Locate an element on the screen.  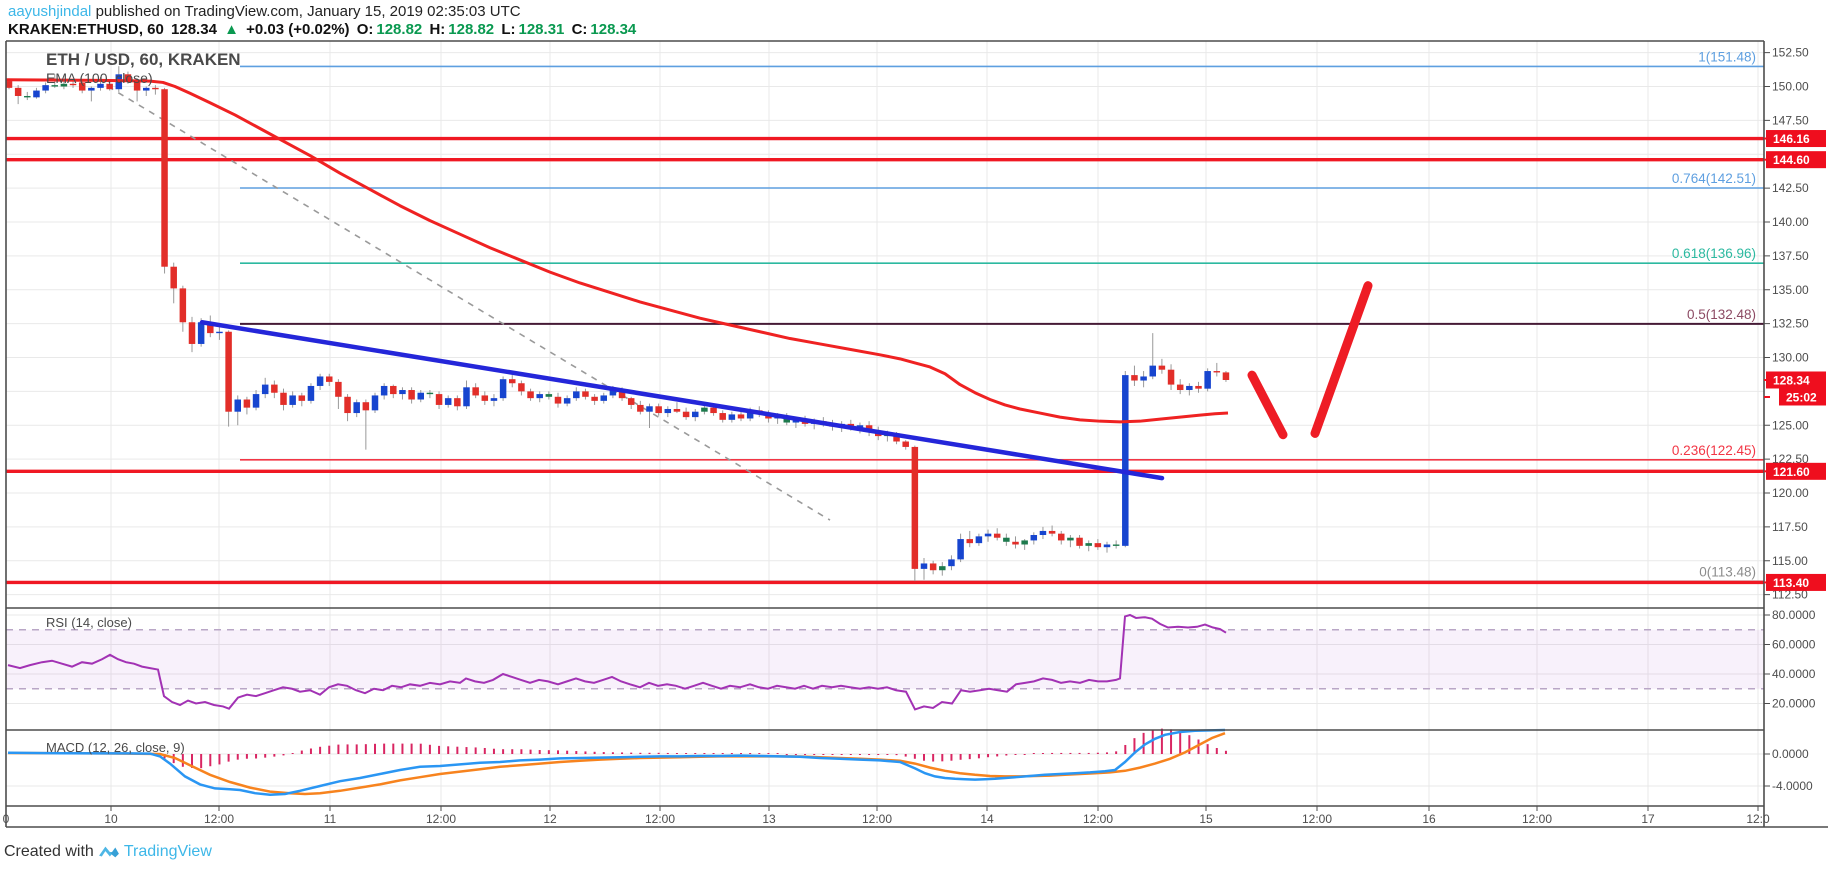
time-axis-label: 12 is located at coordinates (550, 819).